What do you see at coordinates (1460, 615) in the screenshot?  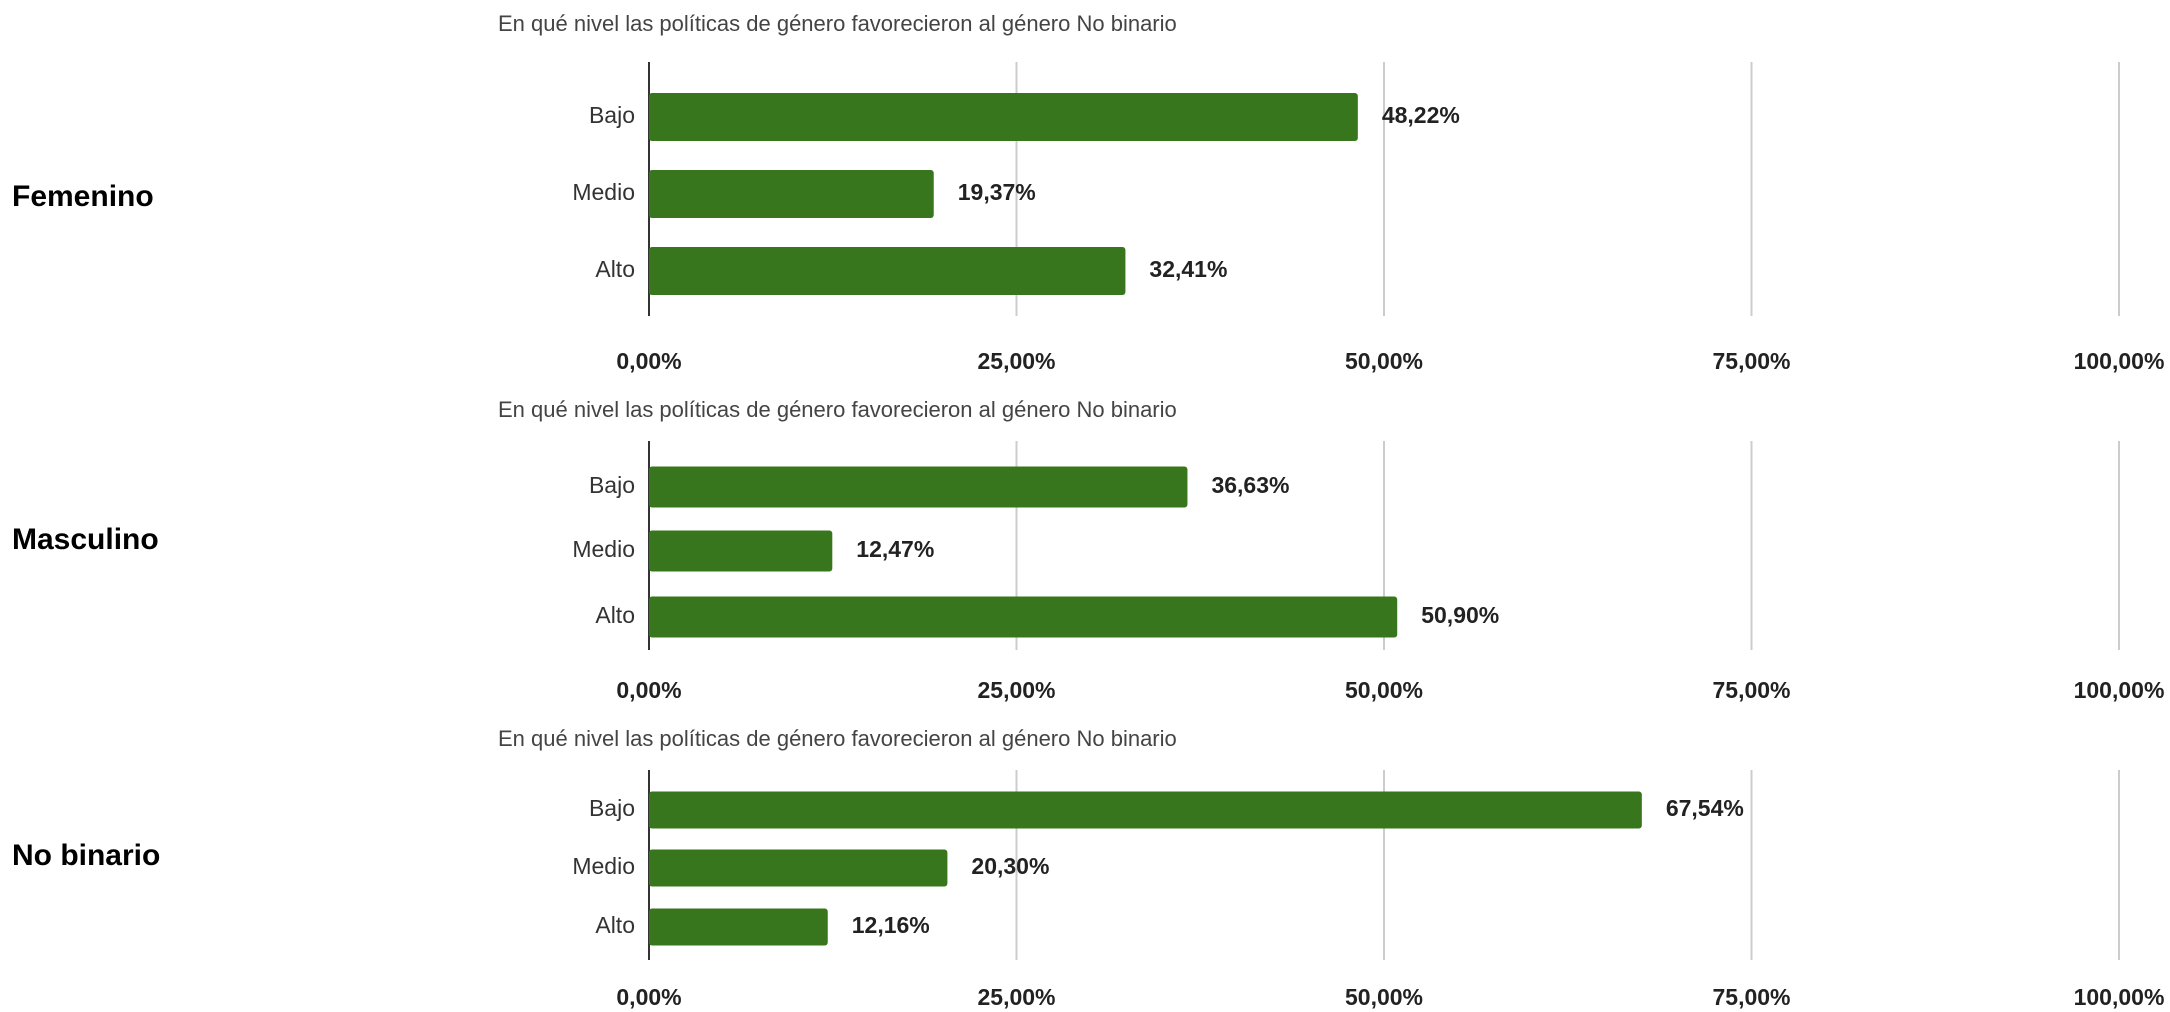 I see `data-label: 50,90%` at bounding box center [1460, 615].